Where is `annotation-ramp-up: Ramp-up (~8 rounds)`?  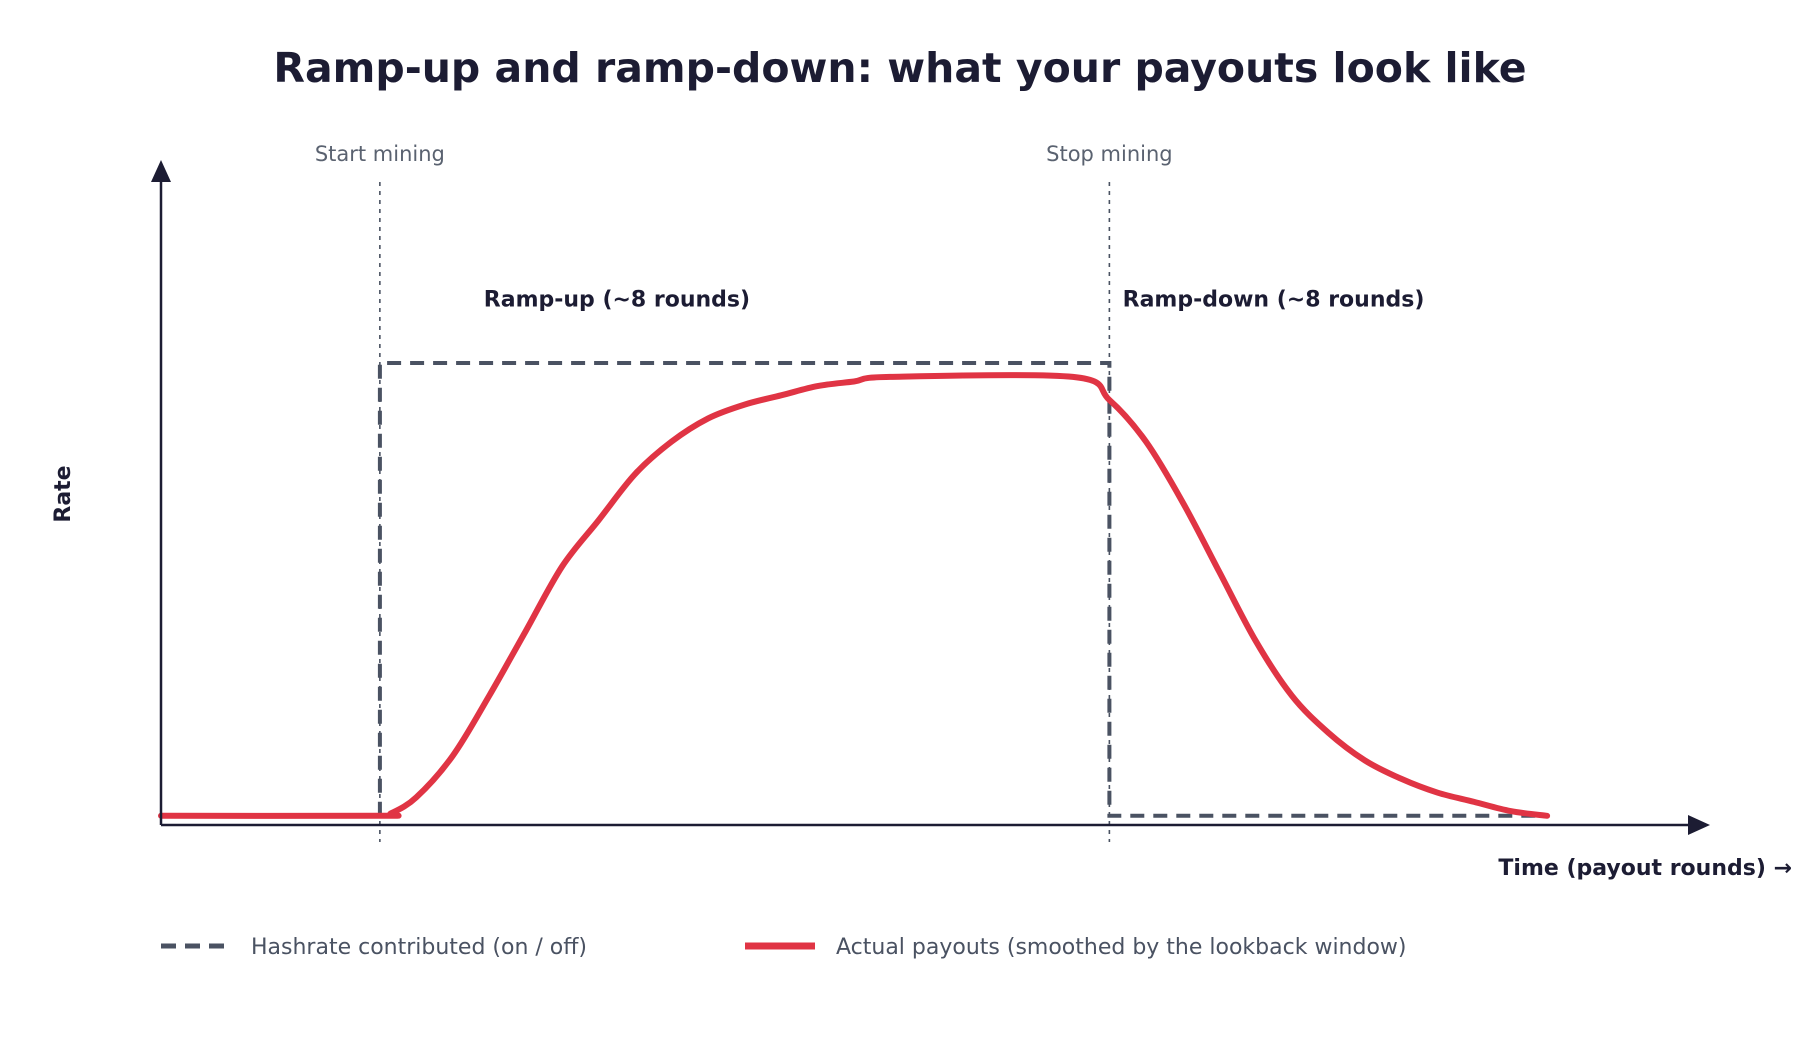
annotation-ramp-up: Ramp-up (~8 rounds) is located at coordinates (617, 299).